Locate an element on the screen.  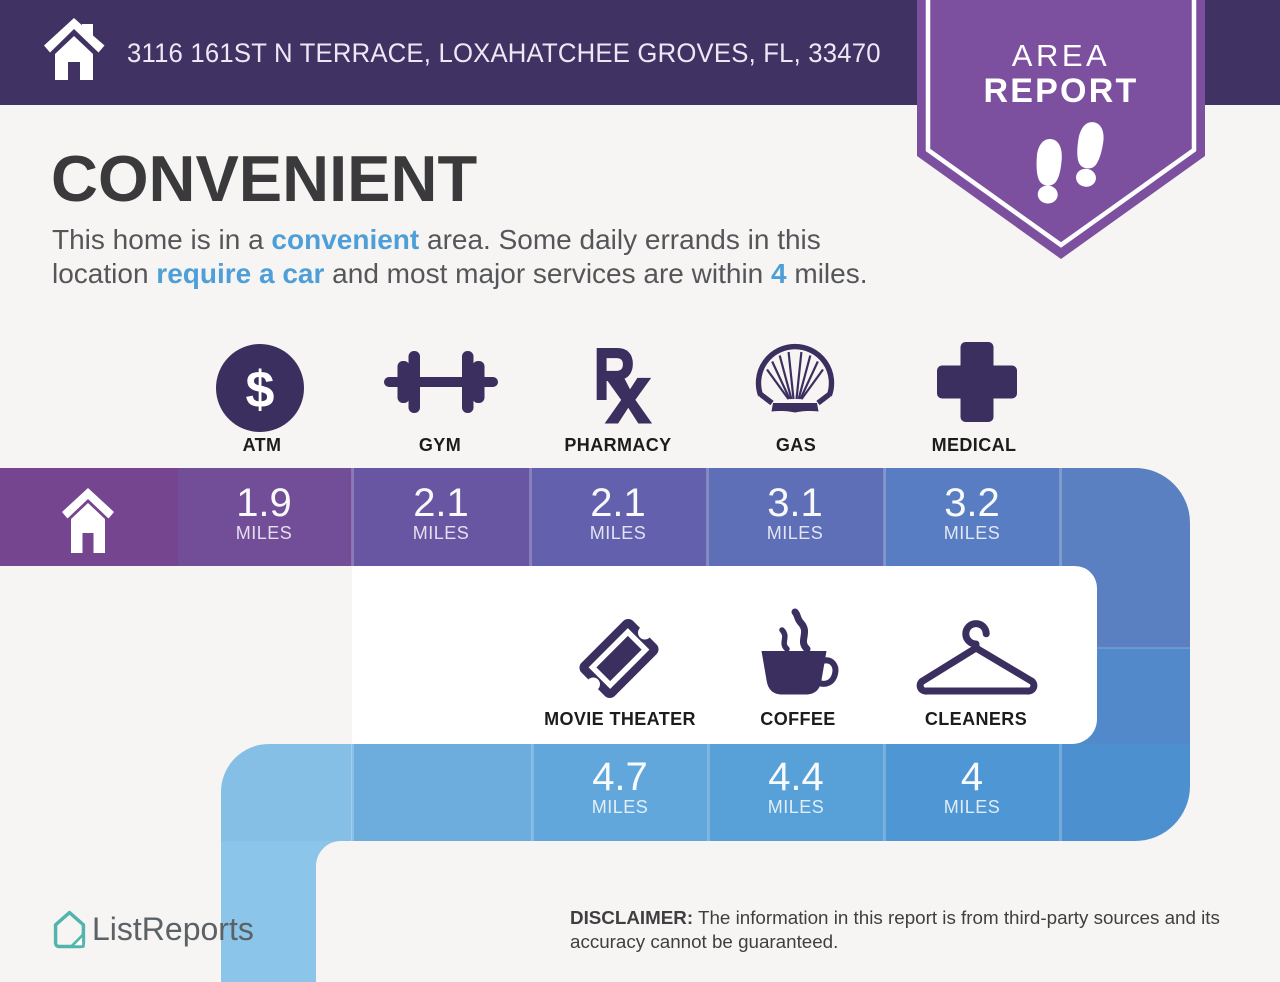
svg-text: x is located at coordinates (628, 394).